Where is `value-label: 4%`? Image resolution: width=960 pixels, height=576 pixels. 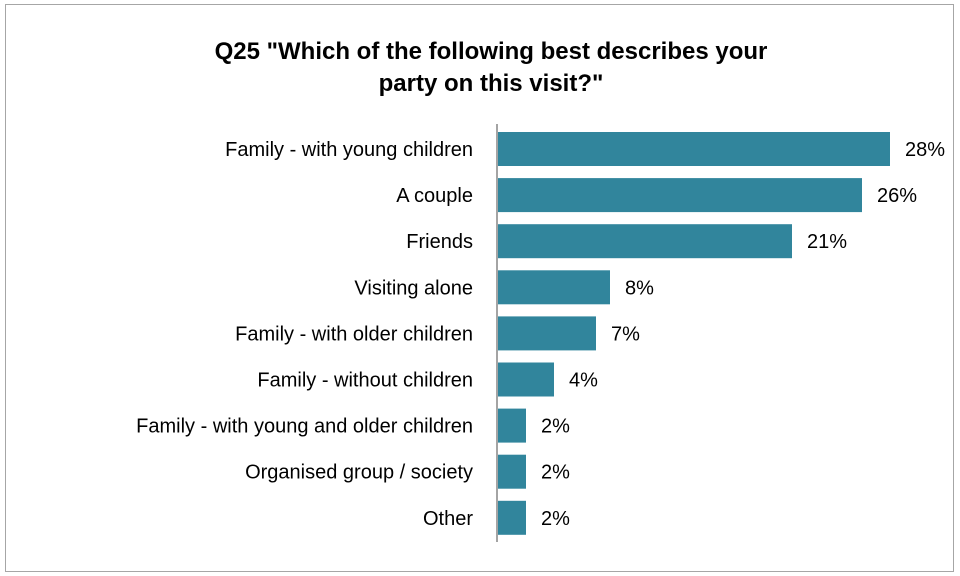
value-label: 4% is located at coordinates (583, 381).